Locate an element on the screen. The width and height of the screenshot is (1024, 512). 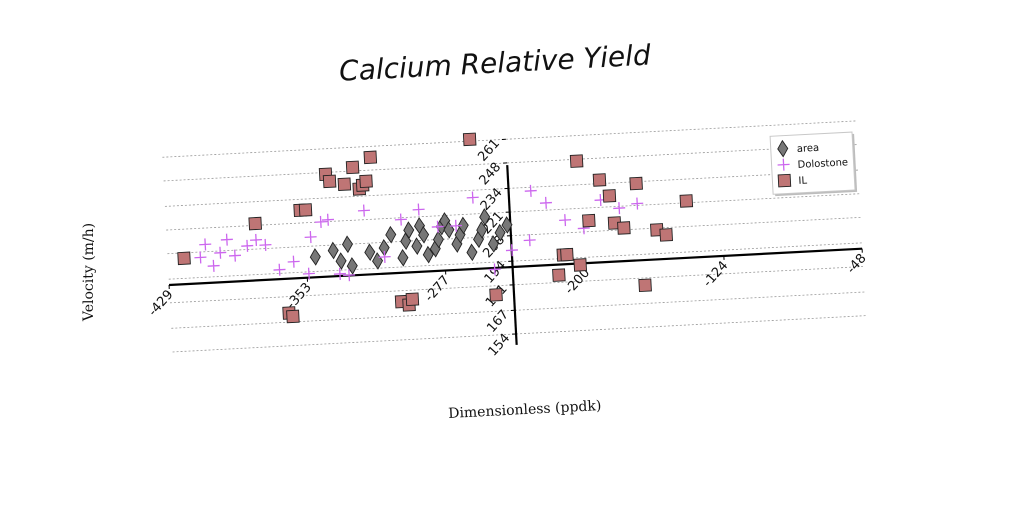
legend-area-label: area is located at coordinates (808, 149).